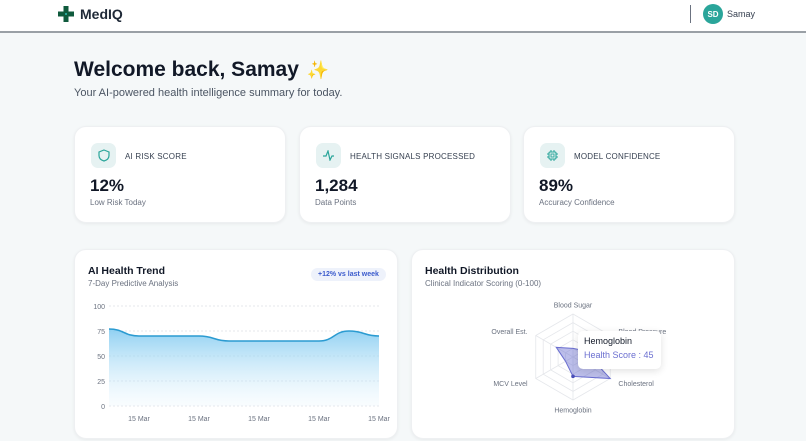 The image size is (806, 441). What do you see at coordinates (403, 16) in the screenshot?
I see `top-nav: MedIQ SD Samay` at bounding box center [403, 16].